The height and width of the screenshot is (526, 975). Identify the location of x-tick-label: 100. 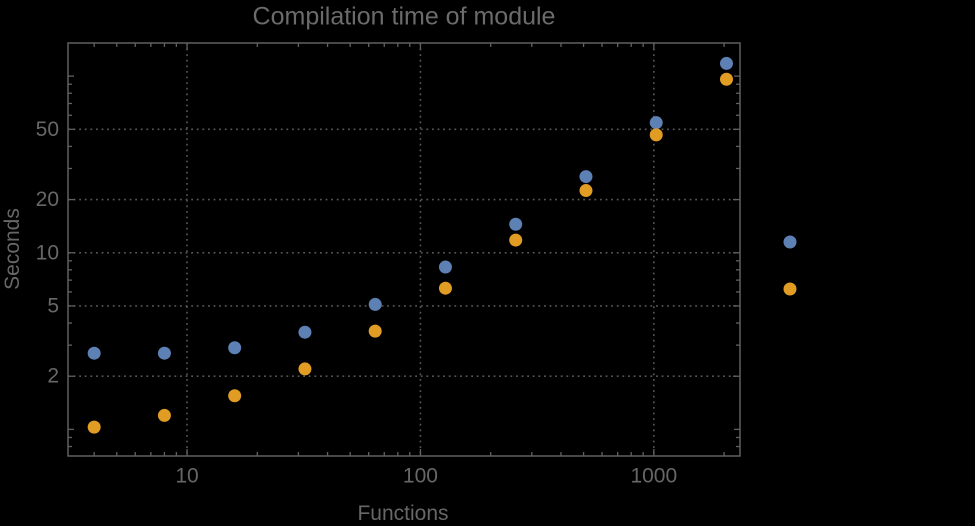
(420, 476).